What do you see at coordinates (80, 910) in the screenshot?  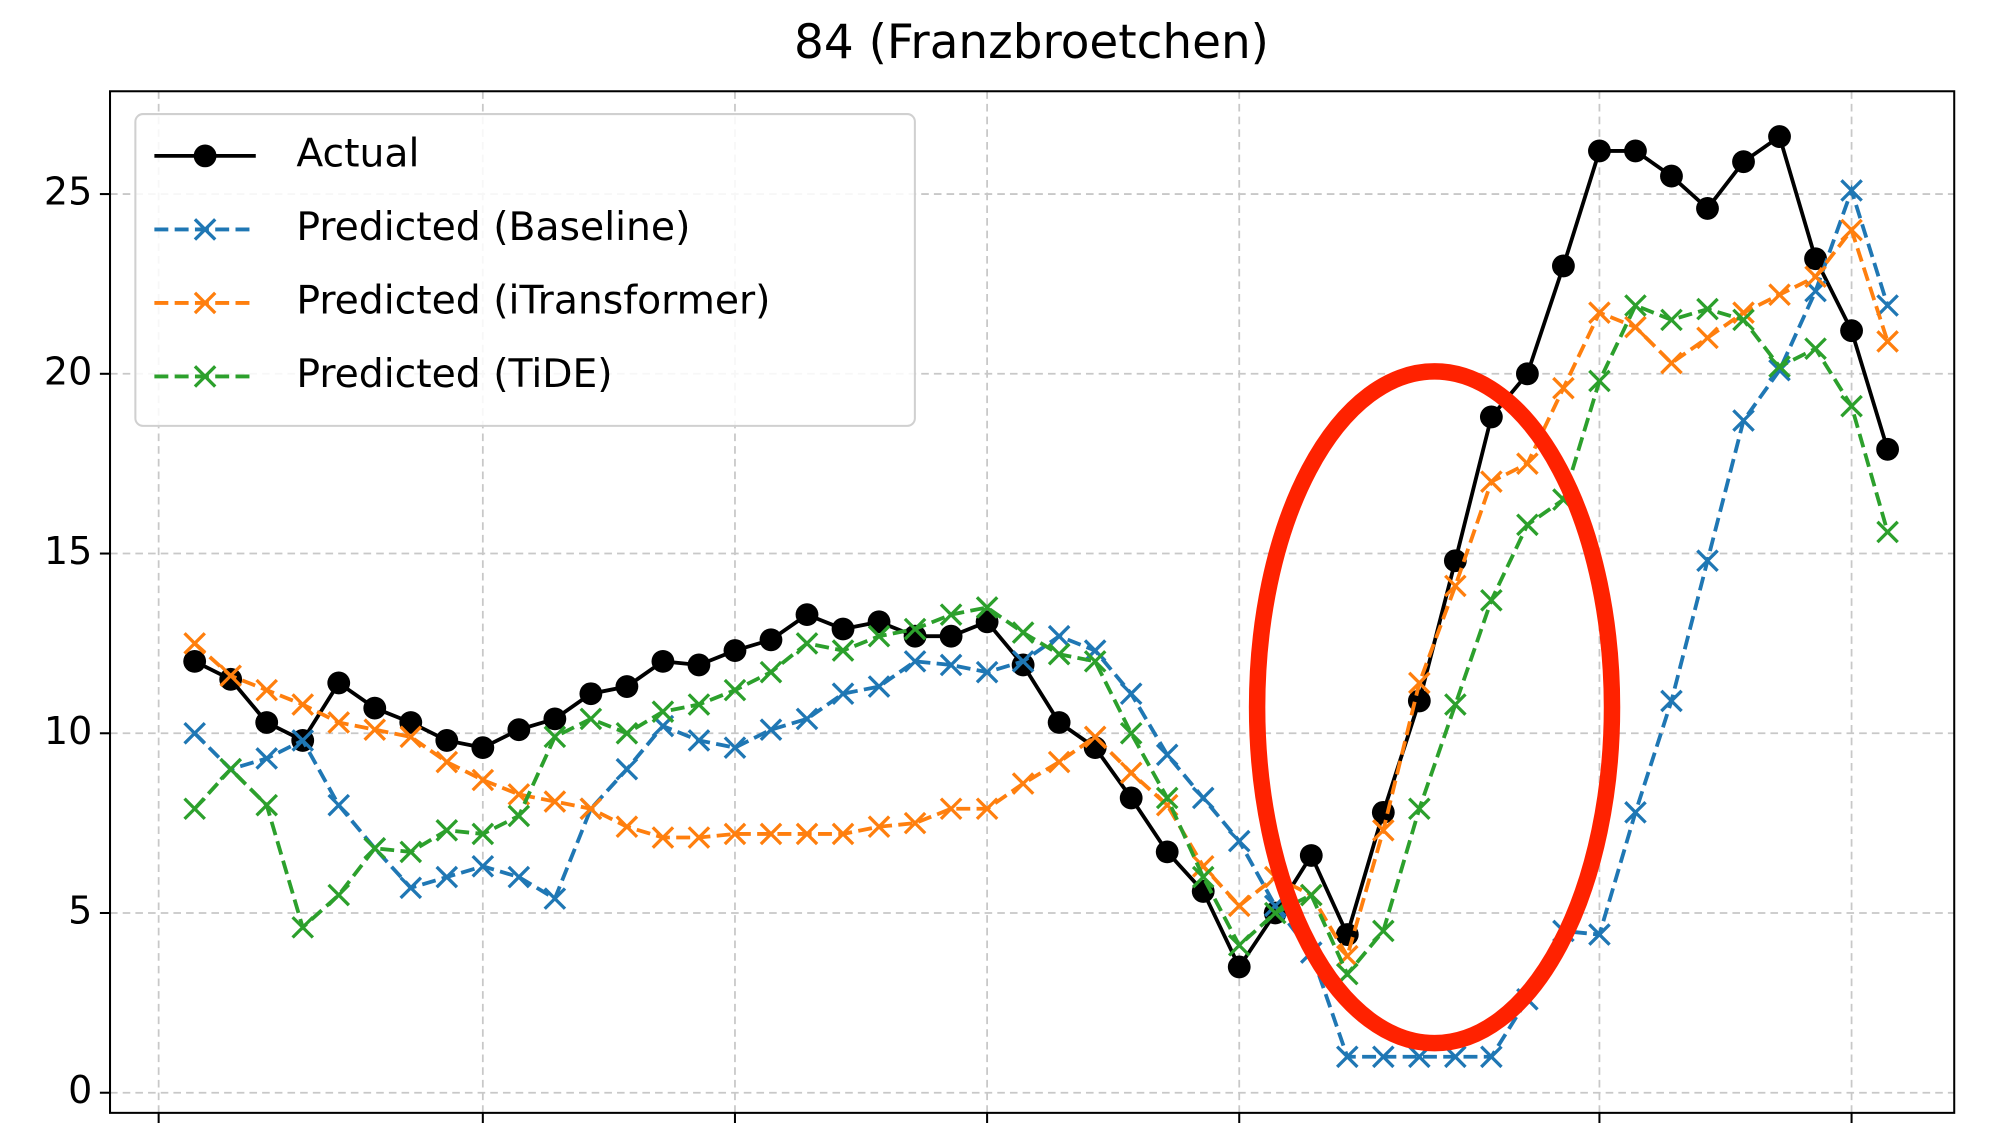 I see `y-tick-label: 5` at bounding box center [80, 910].